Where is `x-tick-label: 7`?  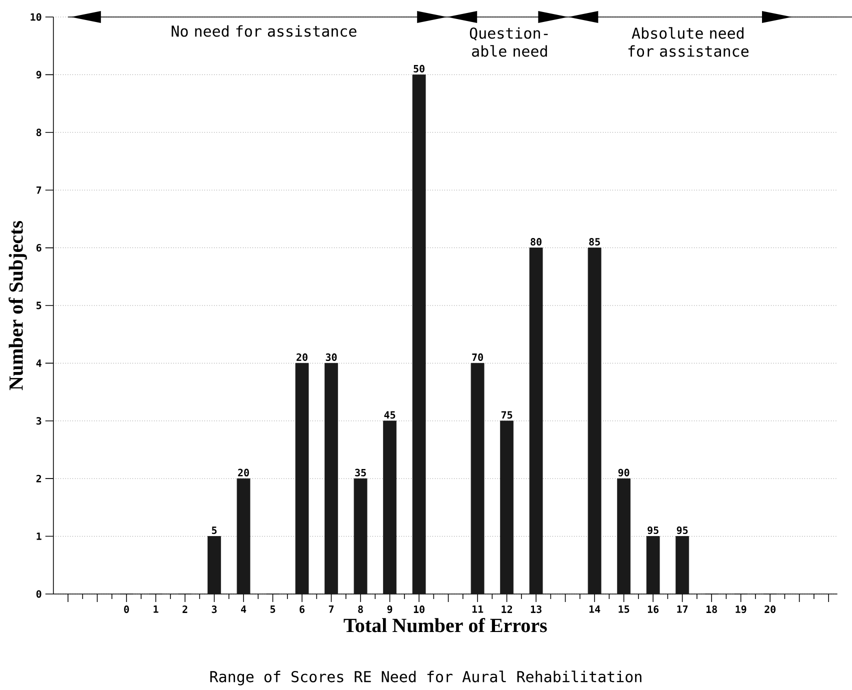
x-tick-label: 7 is located at coordinates (331, 609).